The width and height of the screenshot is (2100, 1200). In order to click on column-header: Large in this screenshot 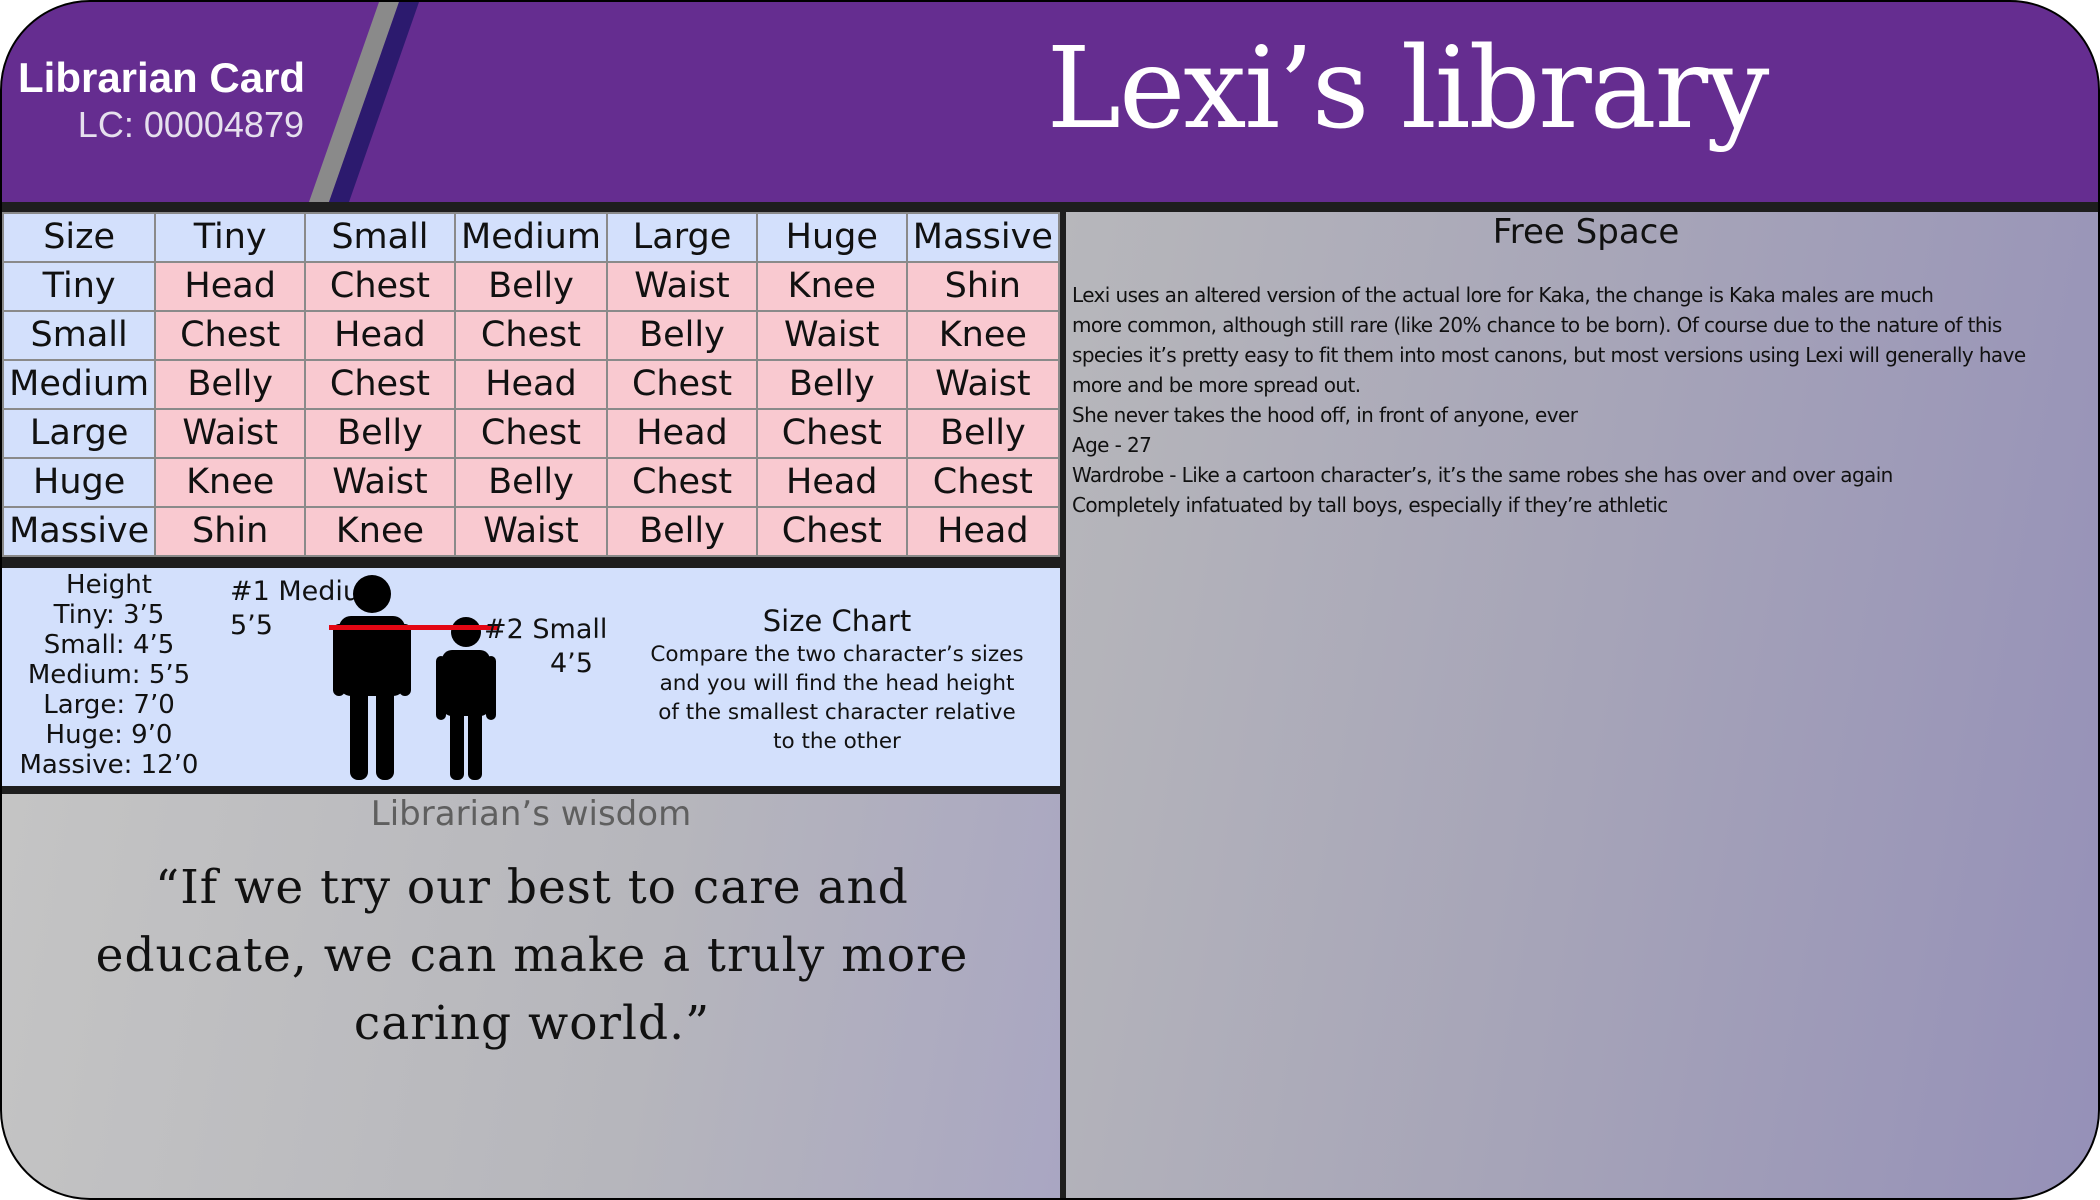, I will do `click(682, 237)`.